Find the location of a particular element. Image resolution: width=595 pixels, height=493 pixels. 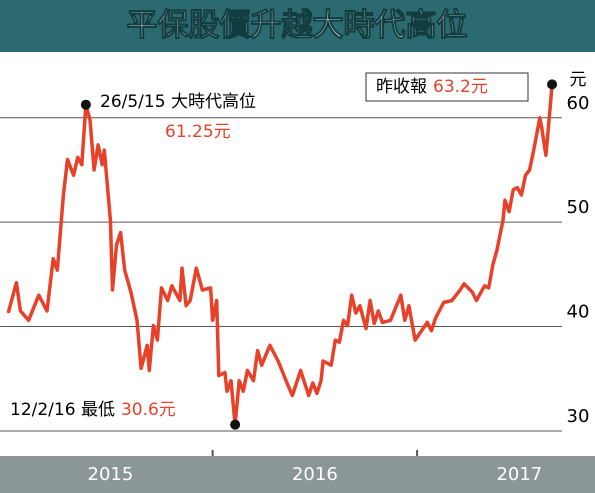

x-tick-label: 2015 is located at coordinates (111, 474).